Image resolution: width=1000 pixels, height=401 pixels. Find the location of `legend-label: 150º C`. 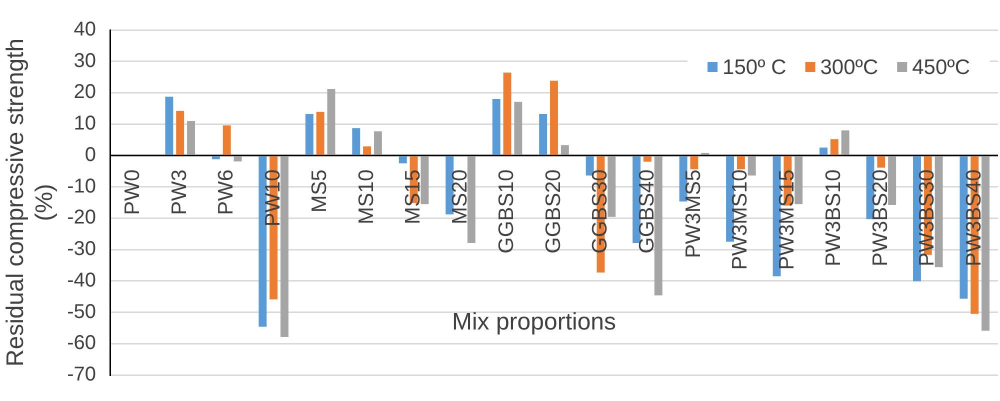

legend-label: 150º C is located at coordinates (754, 67).